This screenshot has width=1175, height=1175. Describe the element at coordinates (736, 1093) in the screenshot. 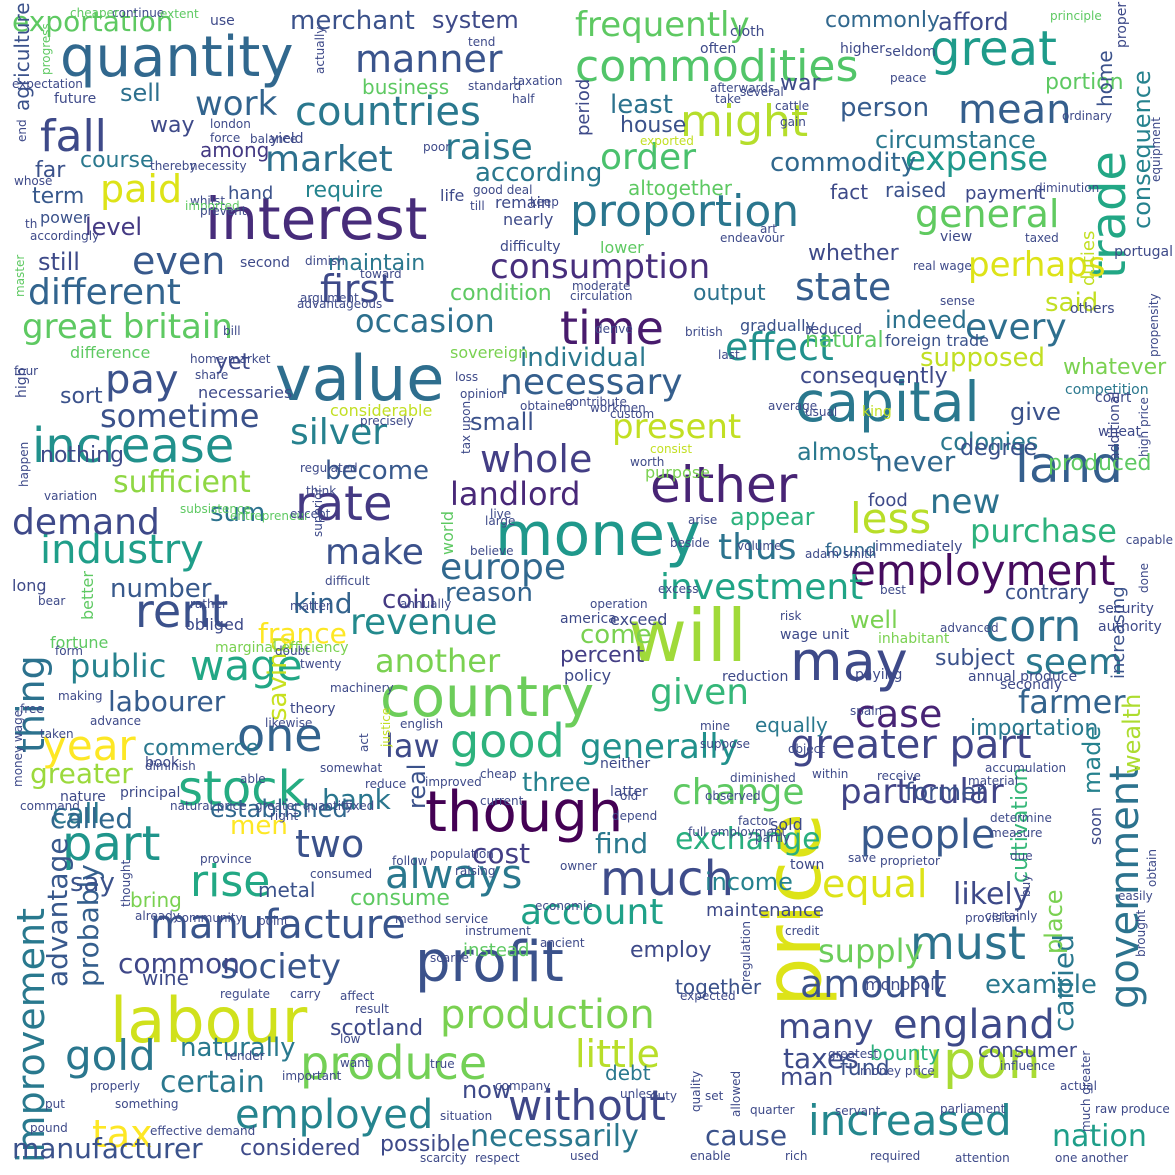

I see `word-allowed: allowed` at that location.